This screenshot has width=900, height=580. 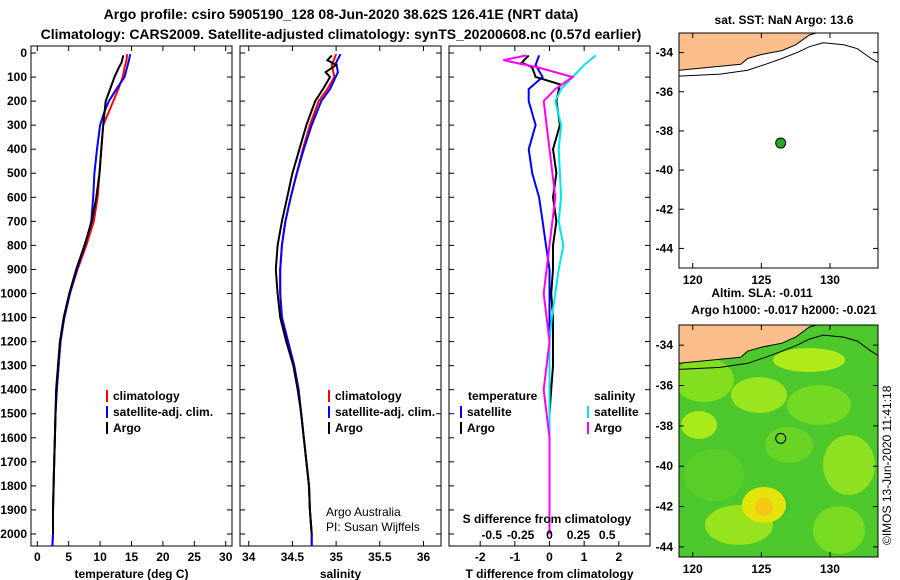 What do you see at coordinates (17, 149) in the screenshot?
I see `y-tick-label: 400` at bounding box center [17, 149].